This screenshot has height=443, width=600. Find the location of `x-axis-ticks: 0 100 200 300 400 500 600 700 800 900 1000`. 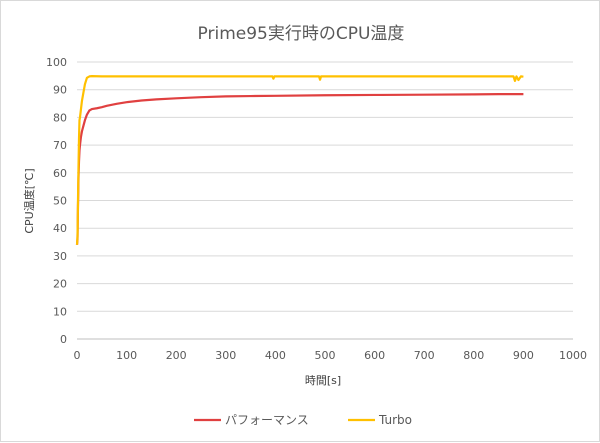

x-axis-ticks: 0 100 200 300 400 500 600 700 800 900 1000 is located at coordinates (331, 355).